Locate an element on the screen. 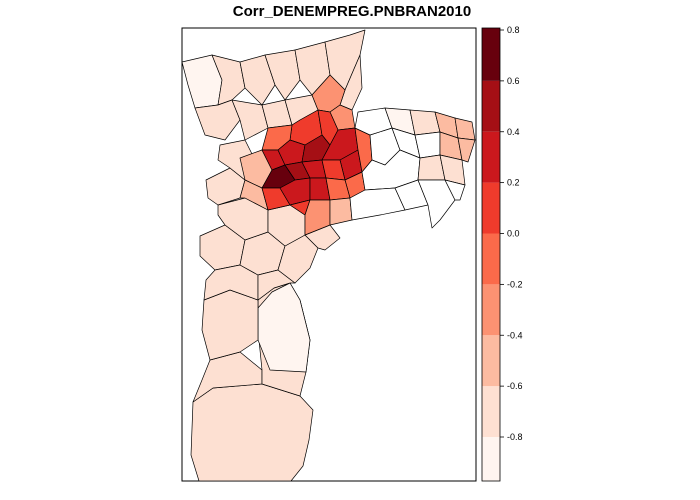 This screenshot has height=500, width=700. legend-tick-label: 0.4 is located at coordinates (513, 132).